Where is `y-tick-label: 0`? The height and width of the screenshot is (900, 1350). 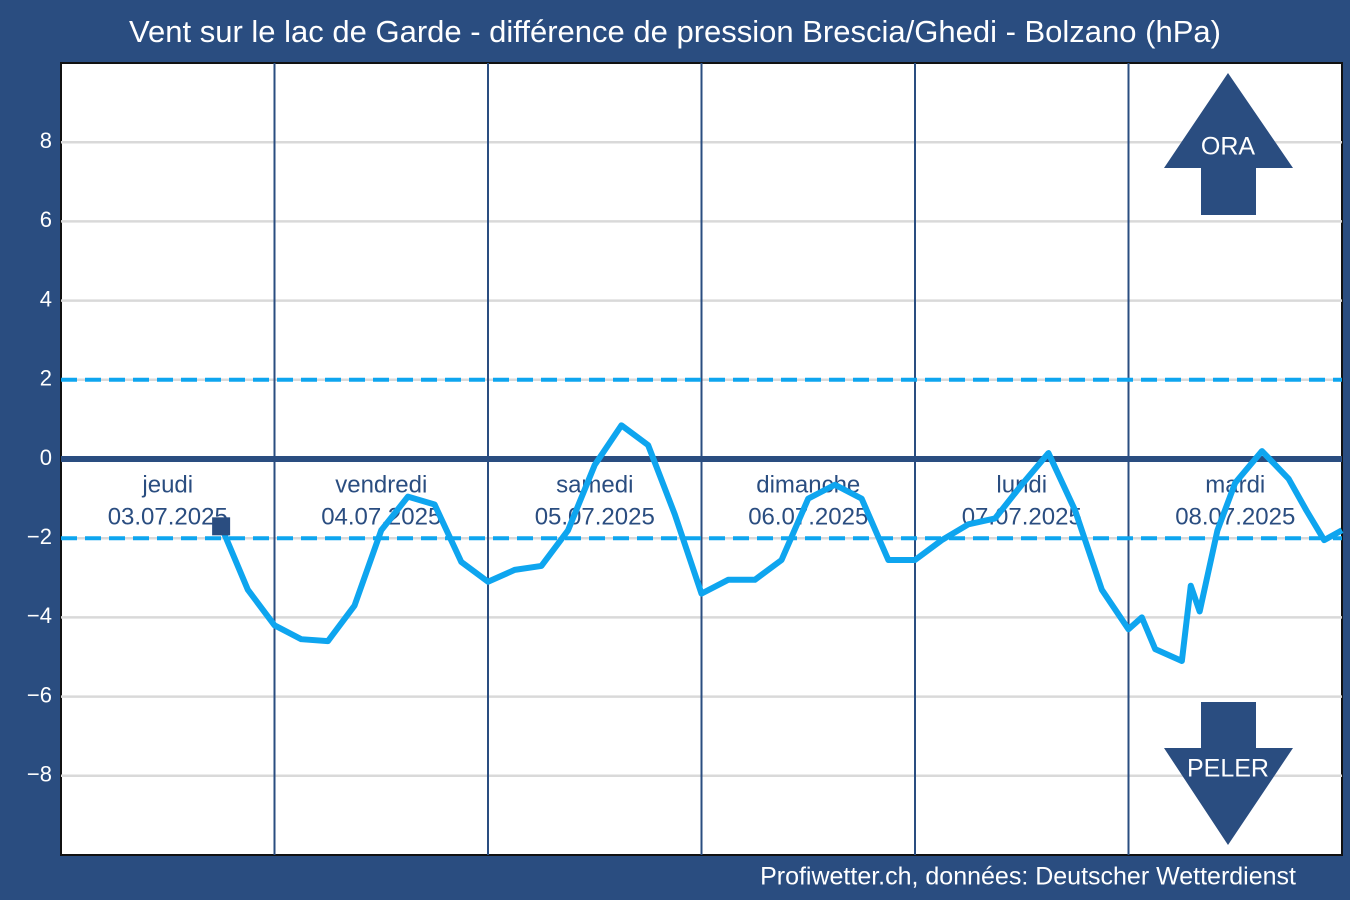
y-tick-label: 0 is located at coordinates (46, 457).